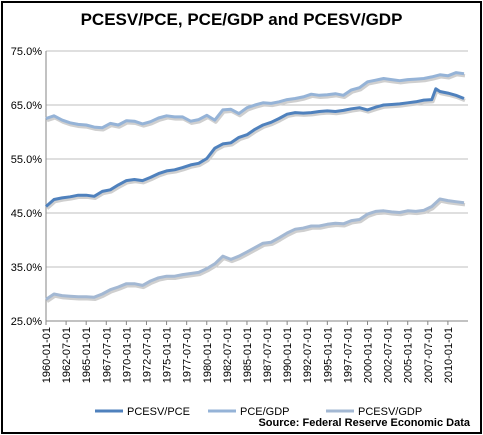 Image resolution: width=483 pixels, height=435 pixels. I want to click on legend-label: PCE/GDP, so click(265, 412).